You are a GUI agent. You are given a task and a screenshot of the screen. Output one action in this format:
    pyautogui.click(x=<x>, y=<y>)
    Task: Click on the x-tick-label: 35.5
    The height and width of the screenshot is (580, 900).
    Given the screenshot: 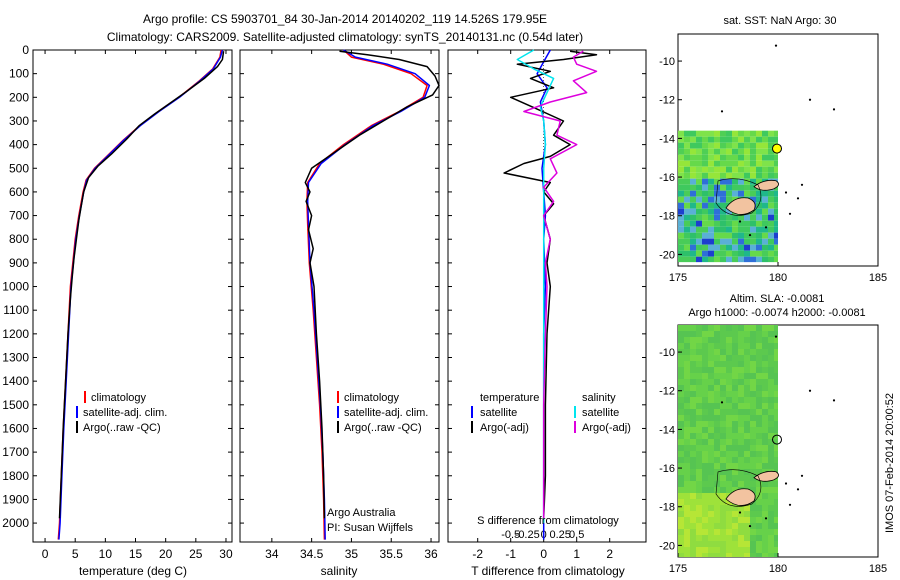 What is the action you would take?
    pyautogui.click(x=392, y=554)
    